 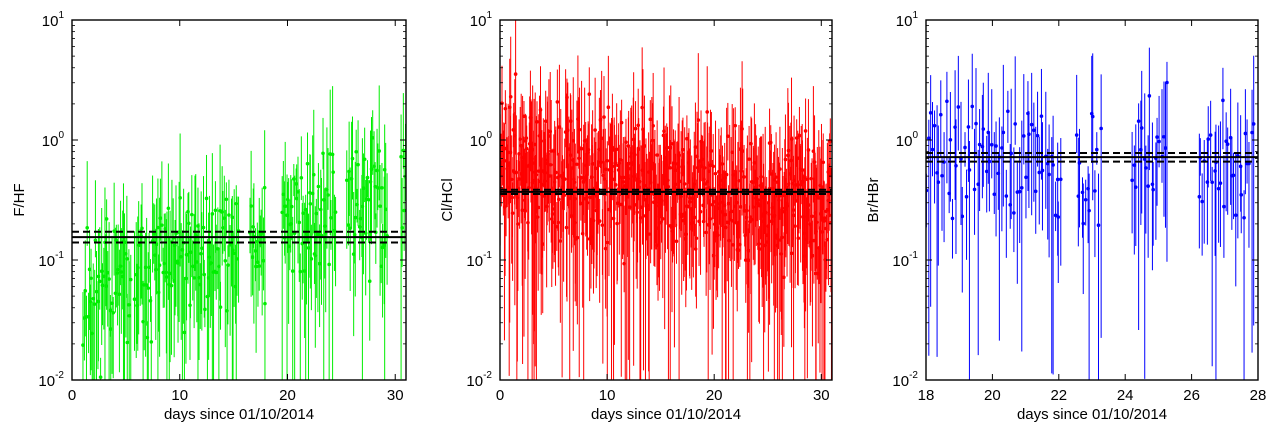 I want to click on x-tick-label: 30, so click(x=821, y=395).